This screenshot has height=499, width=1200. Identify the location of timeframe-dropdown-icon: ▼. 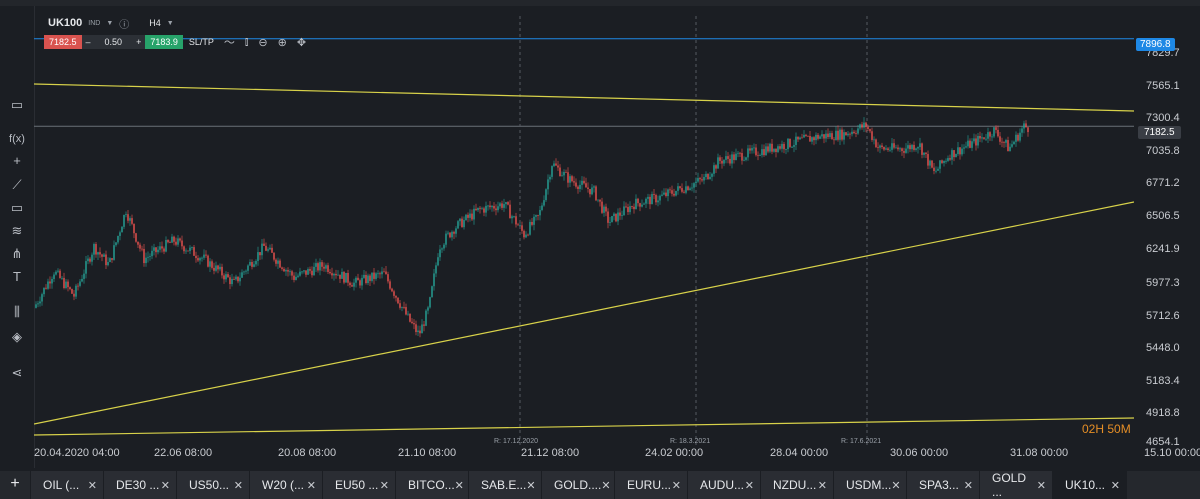
(170, 23).